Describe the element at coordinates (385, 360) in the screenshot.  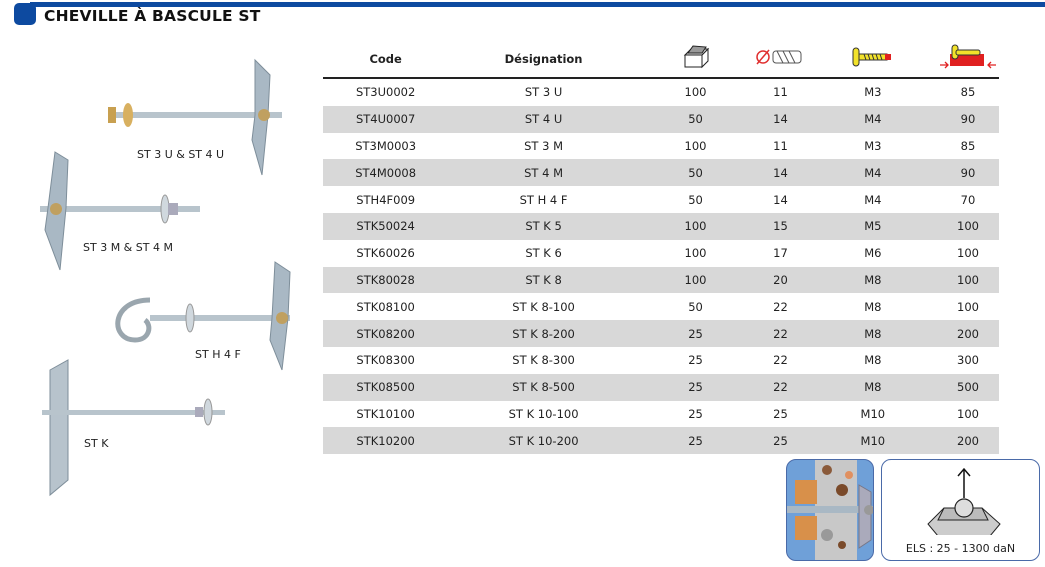
I see `cell-code: STK08300` at that location.